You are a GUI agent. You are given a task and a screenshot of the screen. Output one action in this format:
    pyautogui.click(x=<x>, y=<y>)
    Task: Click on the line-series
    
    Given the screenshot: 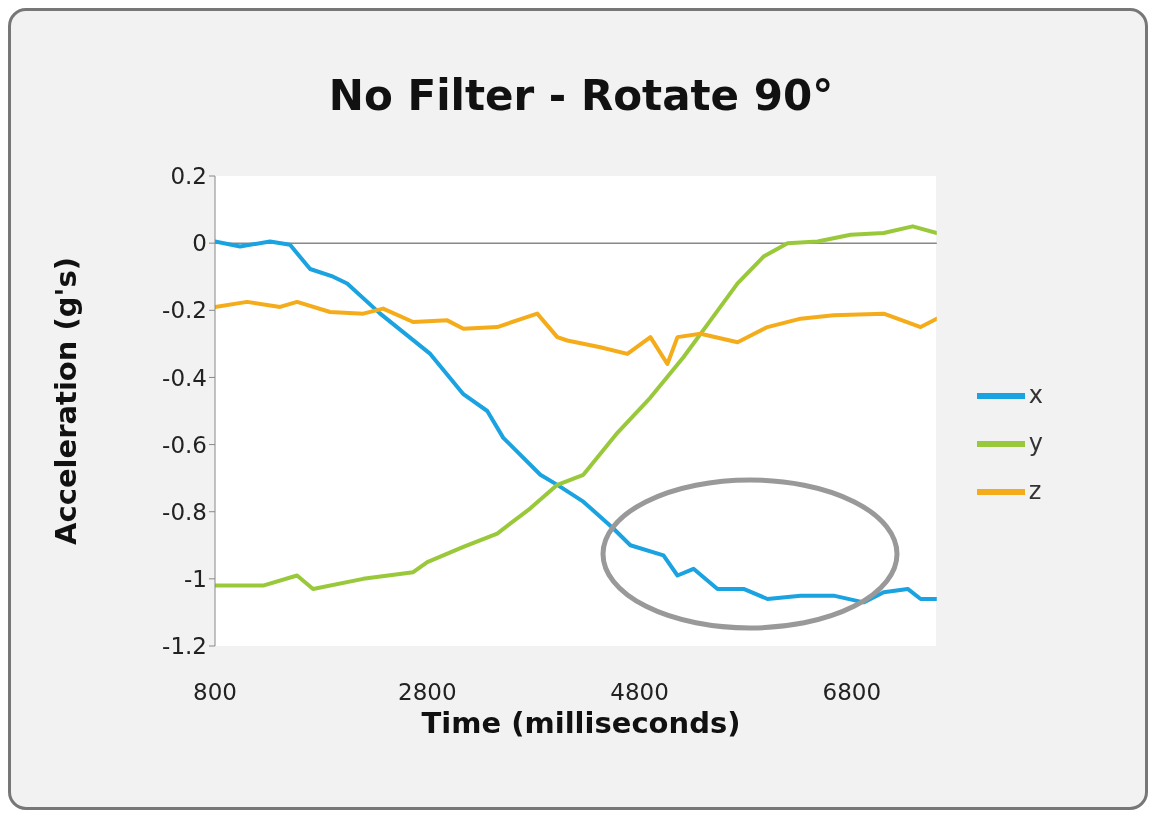 What is the action you would take?
    pyautogui.click(x=576, y=332)
    